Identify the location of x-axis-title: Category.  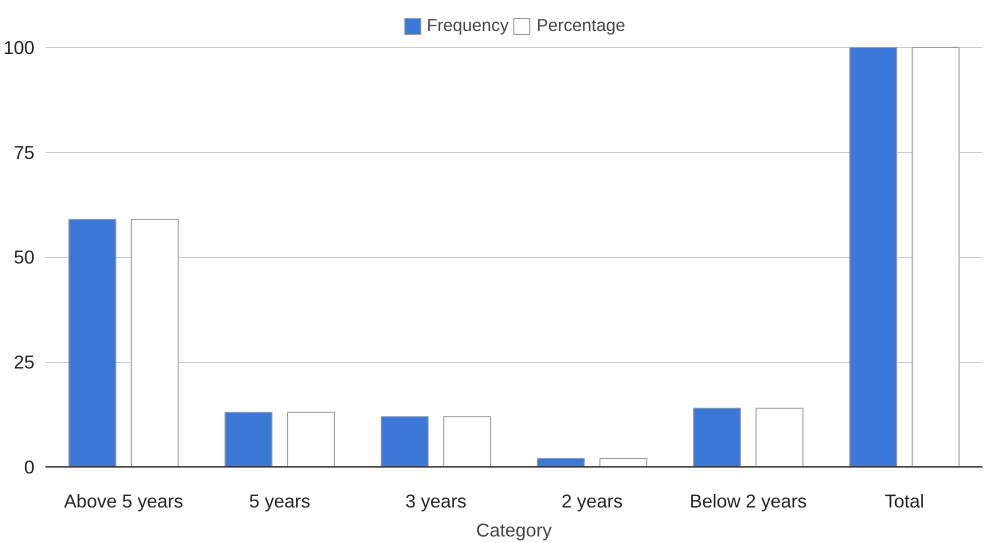
(514, 530).